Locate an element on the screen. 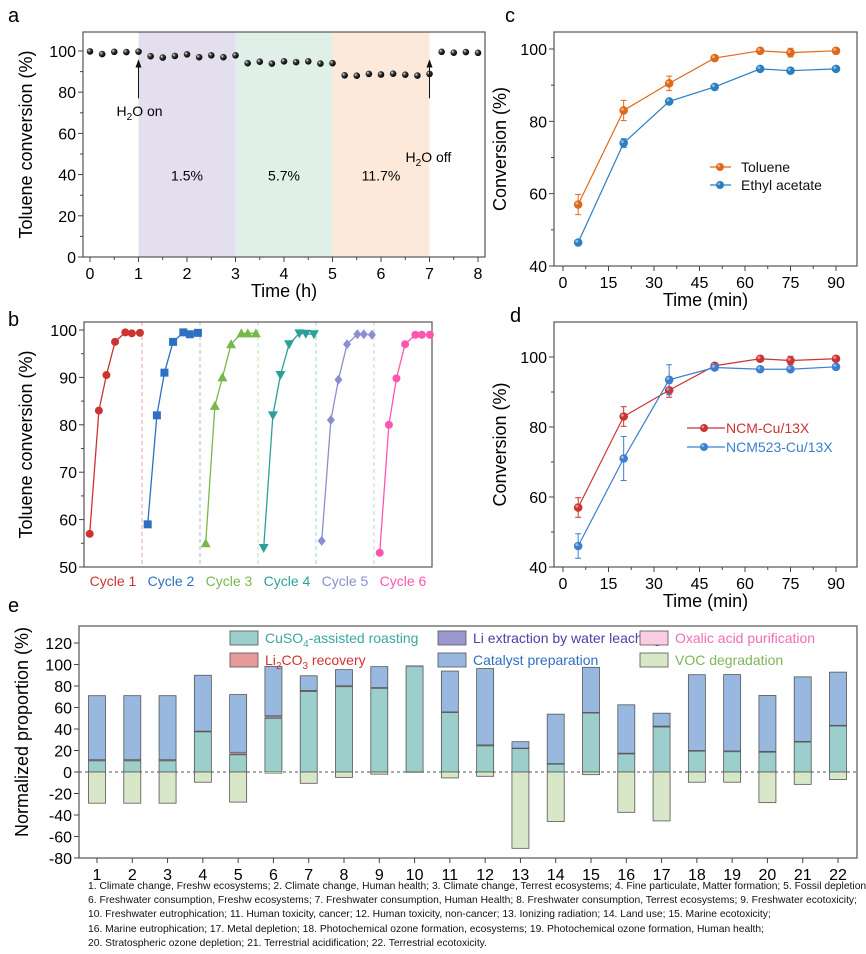  x-axis-title: Time (min) is located at coordinates (705, 601).